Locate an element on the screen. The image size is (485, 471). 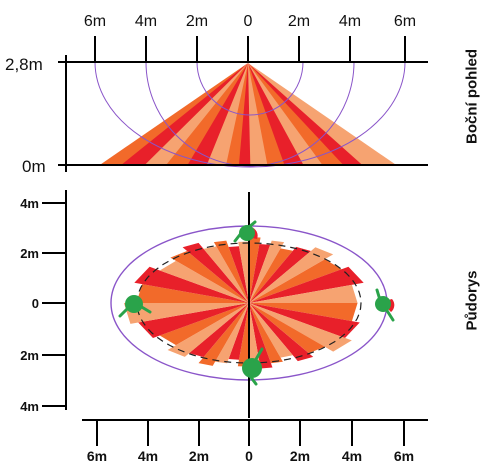
bottom-tick-label-1: 6m is located at coordinates (97, 456).